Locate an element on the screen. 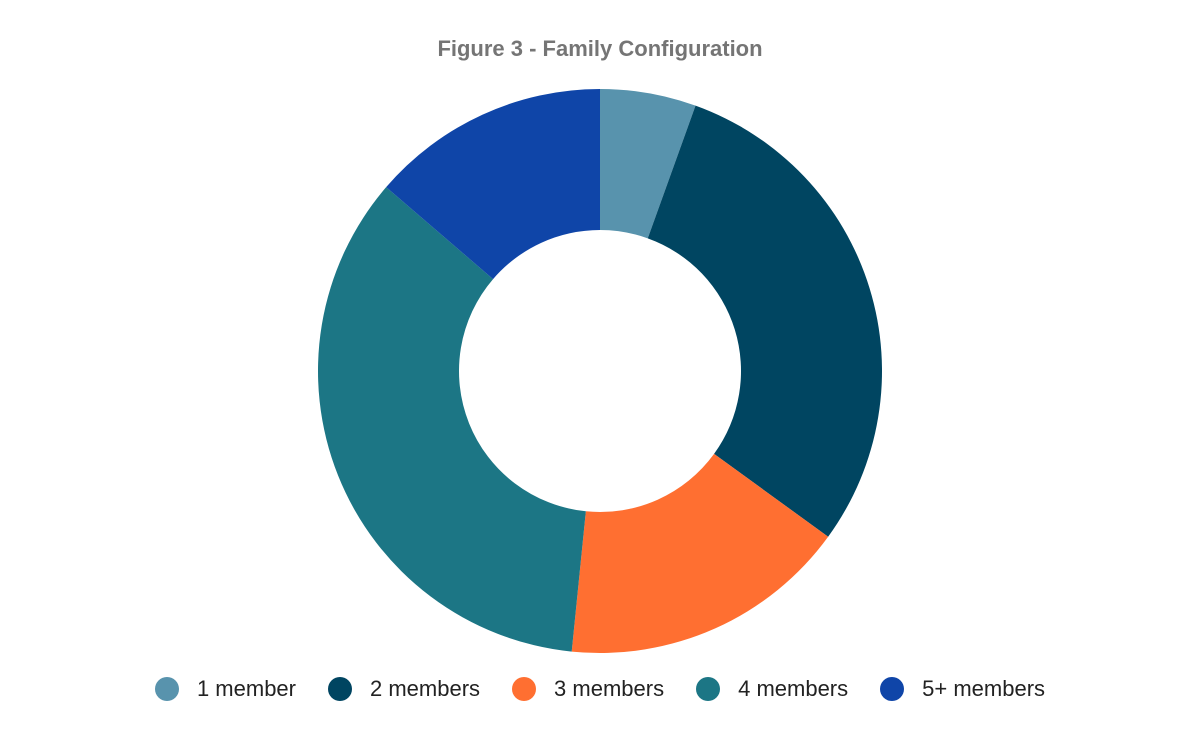 The height and width of the screenshot is (742, 1200). donut-slice-4-members is located at coordinates (452, 419).